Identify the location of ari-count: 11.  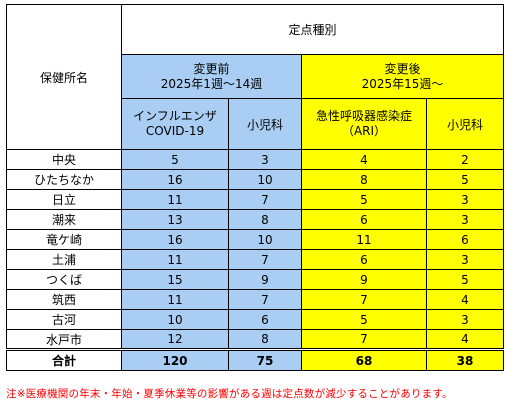
(364, 239).